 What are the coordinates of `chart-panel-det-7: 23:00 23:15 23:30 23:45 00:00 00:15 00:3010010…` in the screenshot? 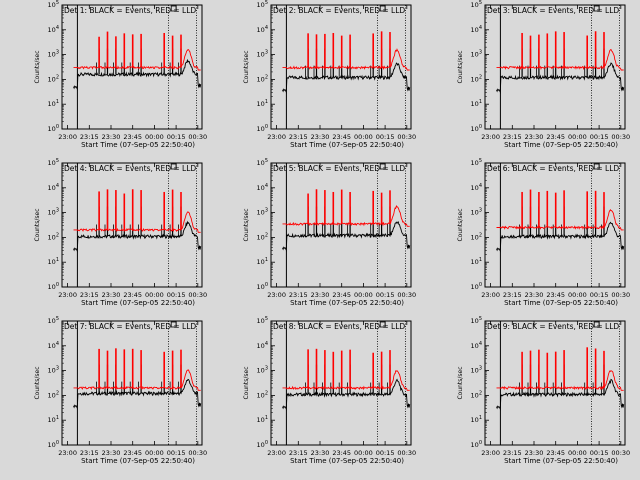 It's located at (120, 390).